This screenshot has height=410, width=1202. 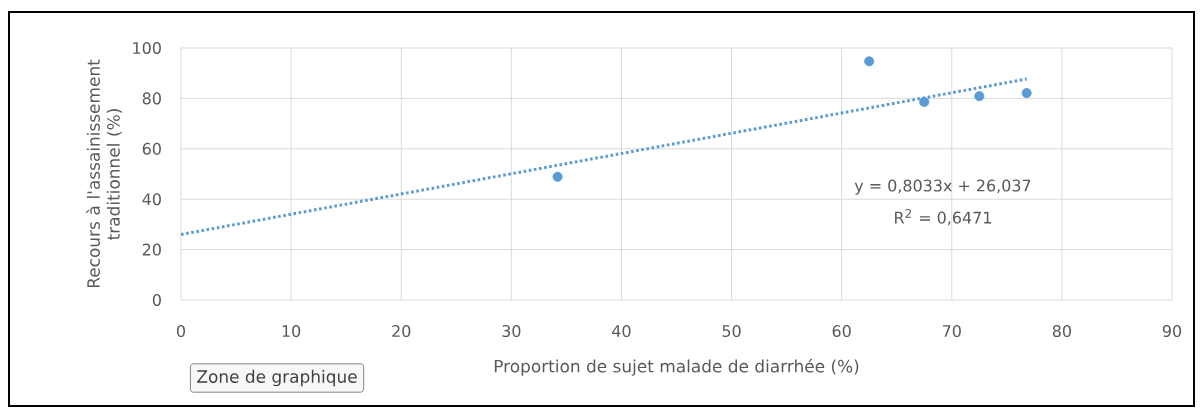 I want to click on x-tick-label: 60, so click(x=841, y=331).